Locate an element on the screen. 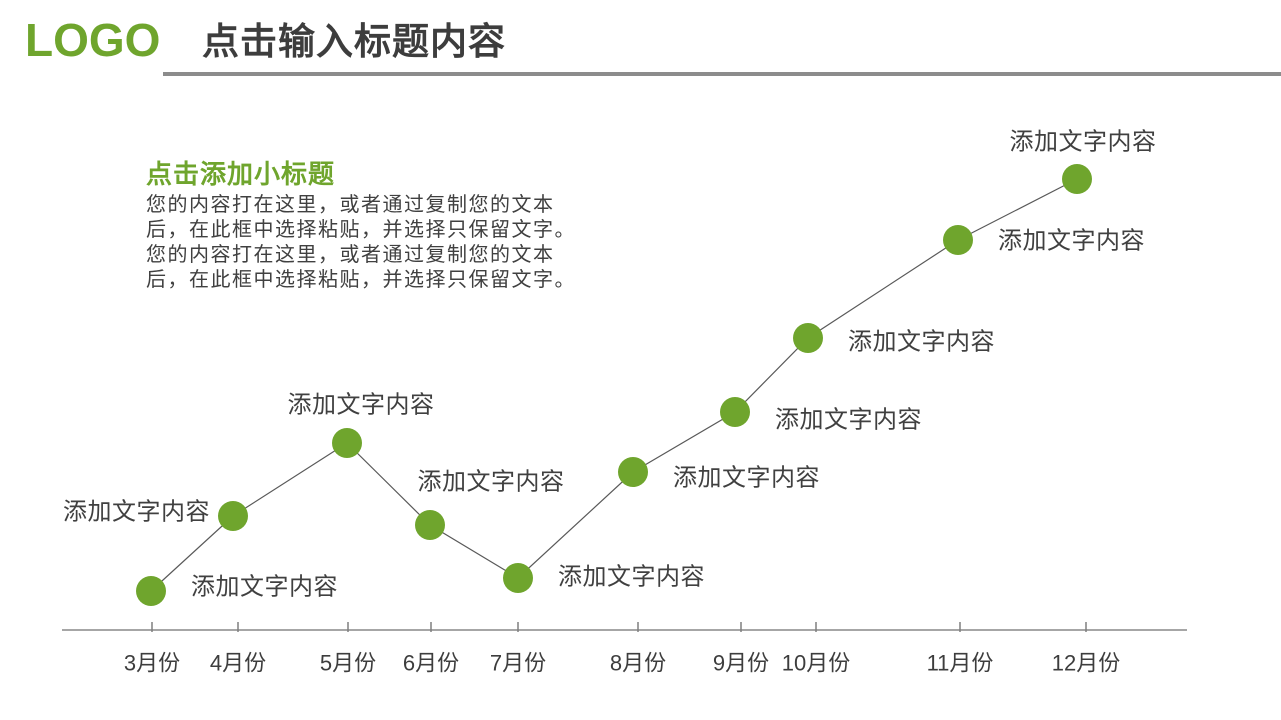 The height and width of the screenshot is (720, 1281). x-axis-label: 4月份 is located at coordinates (238, 663).